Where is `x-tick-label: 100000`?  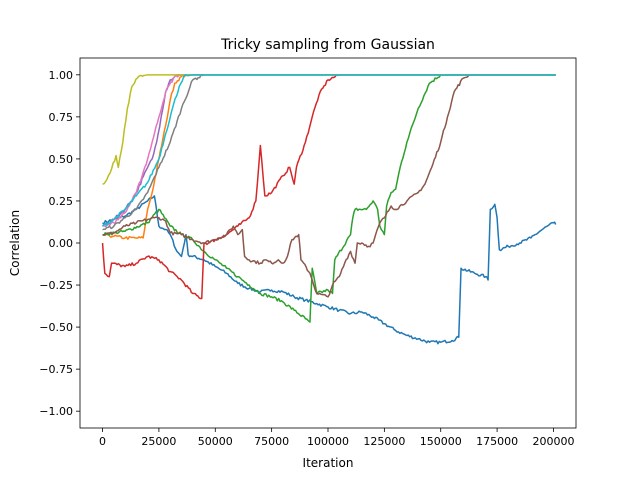
x-tick-label: 100000 is located at coordinates (328, 441).